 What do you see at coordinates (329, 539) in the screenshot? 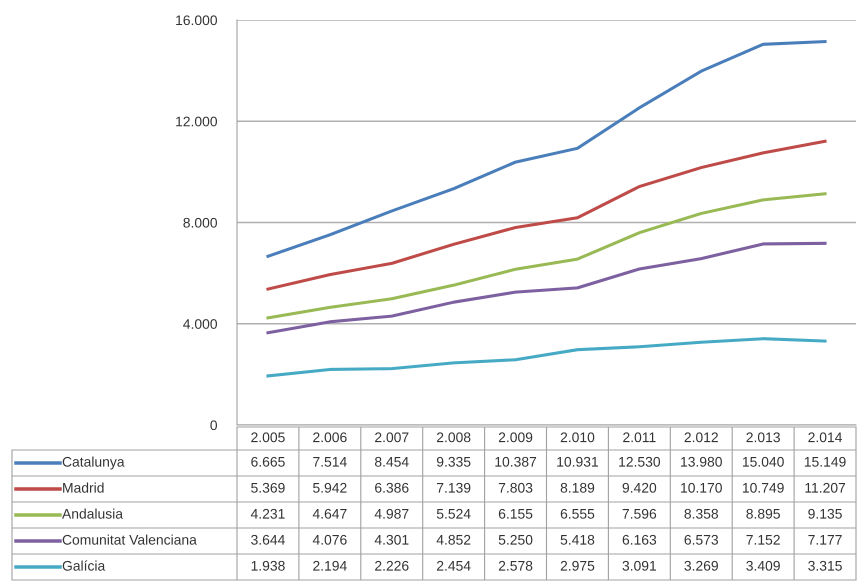
I see `data-label: 4.076` at bounding box center [329, 539].